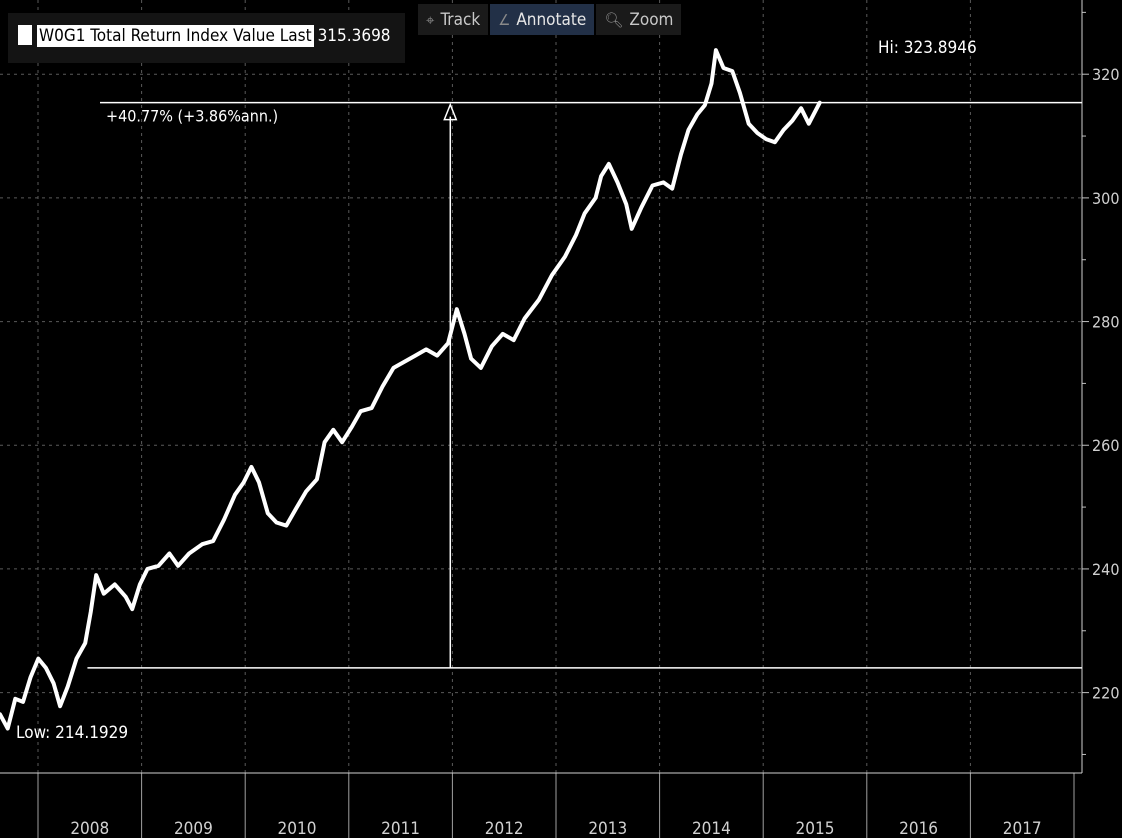 This screenshot has height=838, width=1122. What do you see at coordinates (1105, 445) in the screenshot?
I see `y-tick-label-260: 260` at bounding box center [1105, 445].